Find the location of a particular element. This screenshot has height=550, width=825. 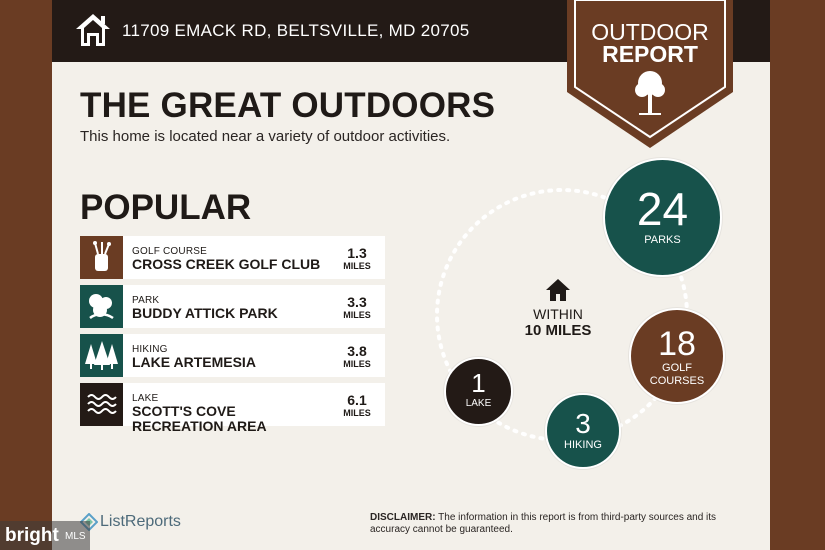

item-distance: 6.1 MILES is located at coordinates (357, 406).